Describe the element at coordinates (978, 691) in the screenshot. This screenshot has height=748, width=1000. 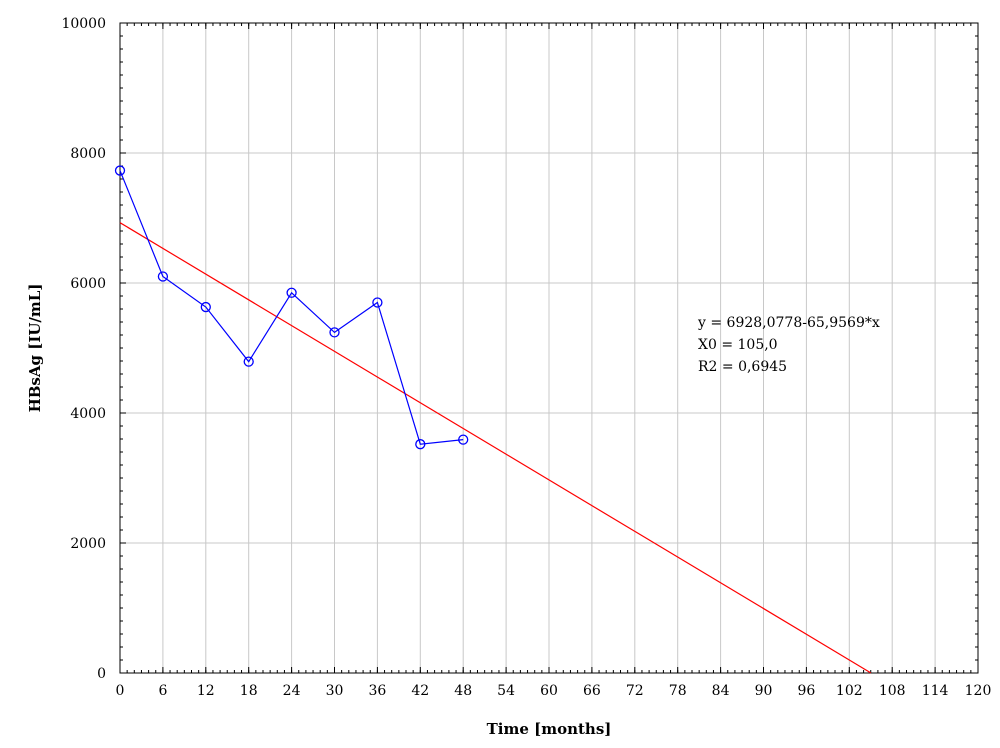
I see `x-tick-label: 120` at that location.